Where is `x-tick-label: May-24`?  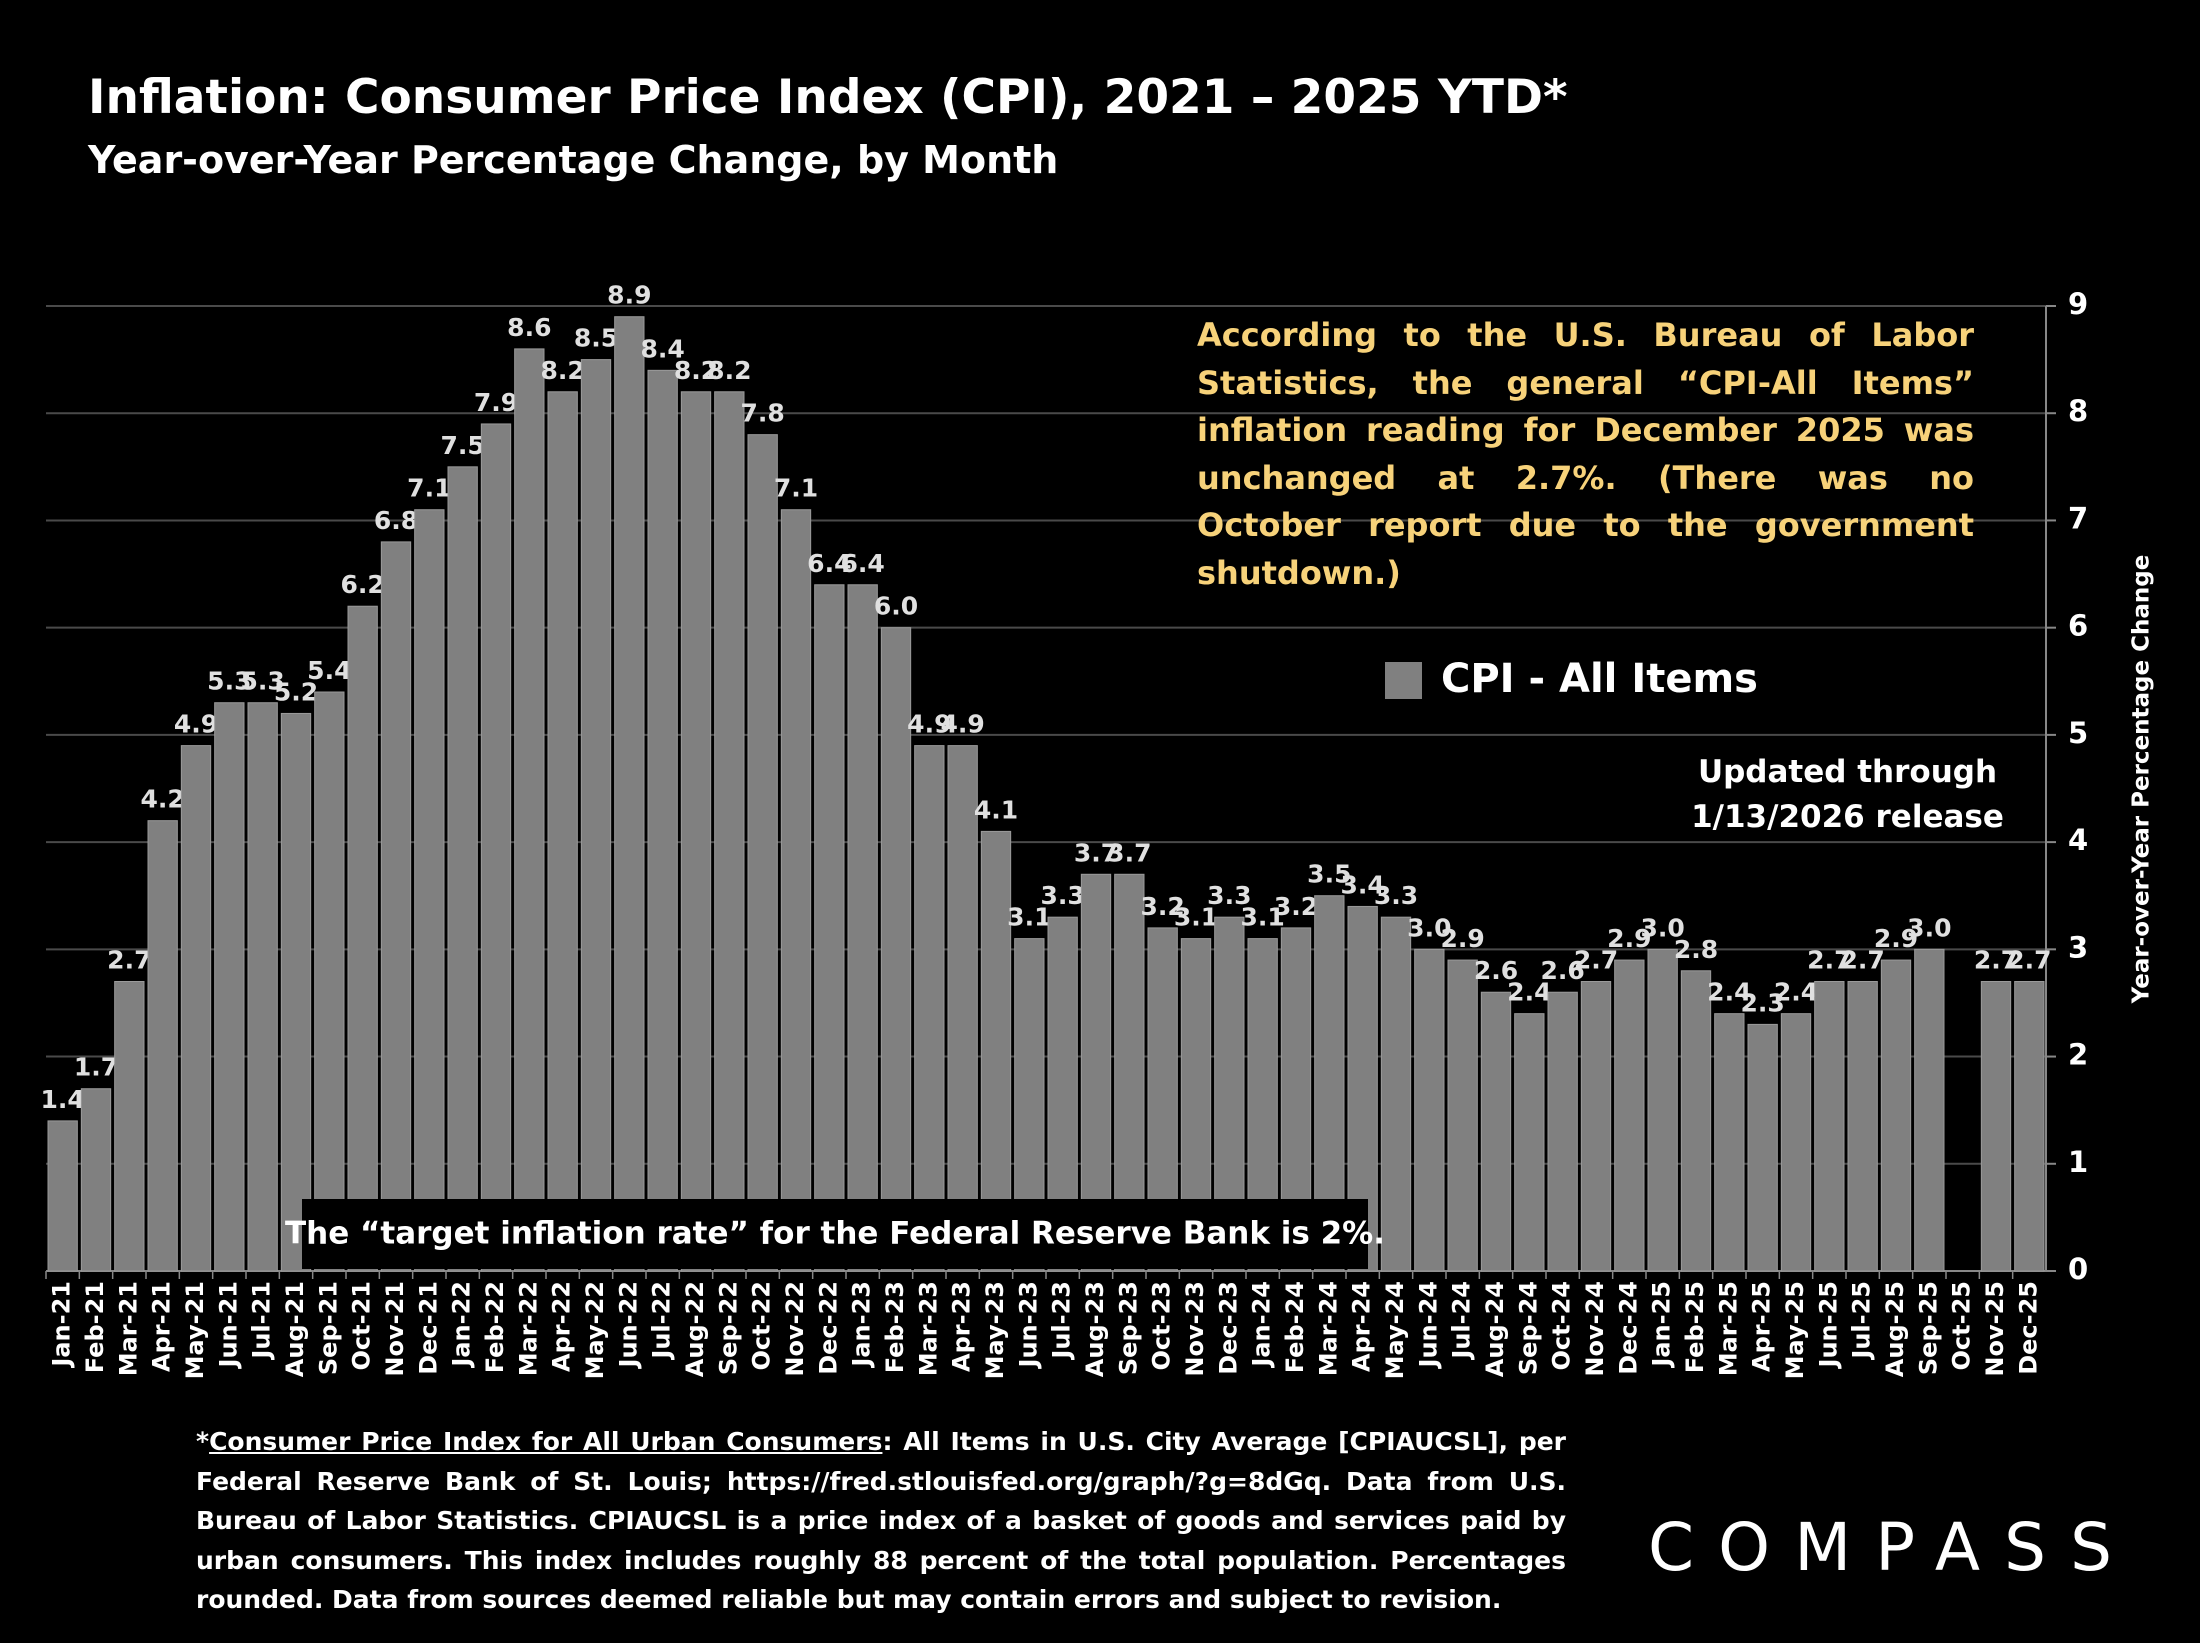 x-tick-label: May-24 is located at coordinates (1395, 1330).